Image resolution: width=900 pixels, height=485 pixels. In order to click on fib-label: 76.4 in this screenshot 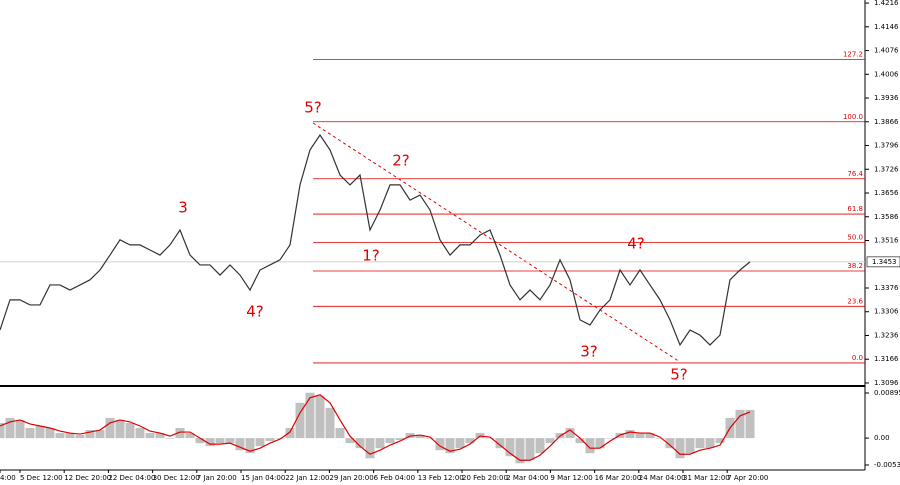, I will do `click(855, 174)`.